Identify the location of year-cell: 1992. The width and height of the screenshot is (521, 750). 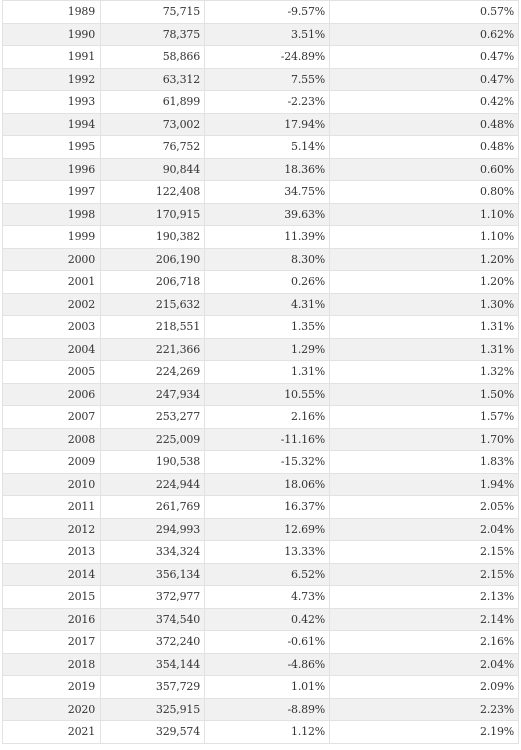
(51, 79).